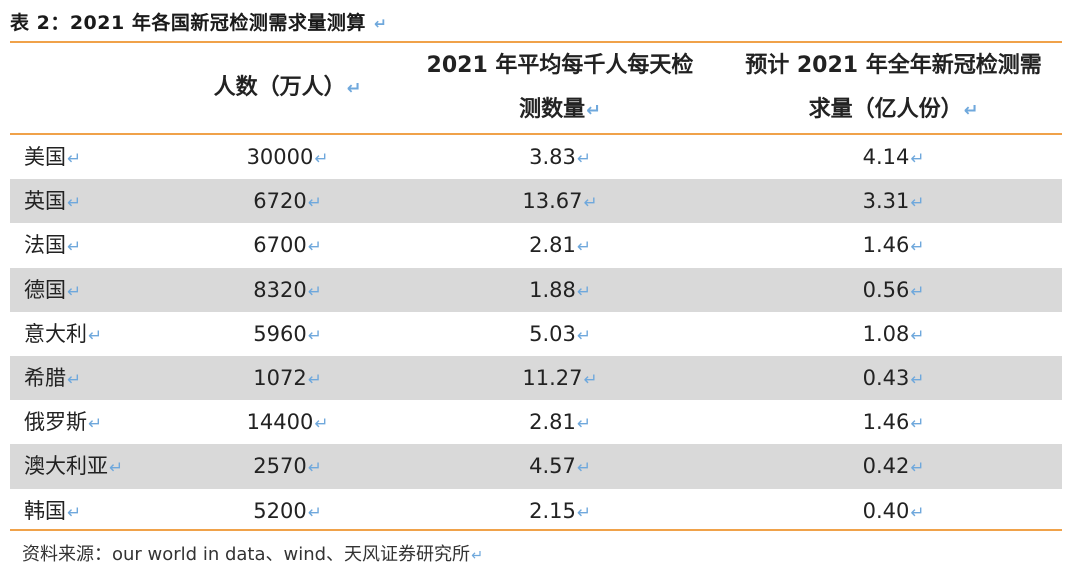 This screenshot has width=1080, height=575. What do you see at coordinates (560, 157) in the screenshot?
I see `cell-daily-tests: 3.83↵` at bounding box center [560, 157].